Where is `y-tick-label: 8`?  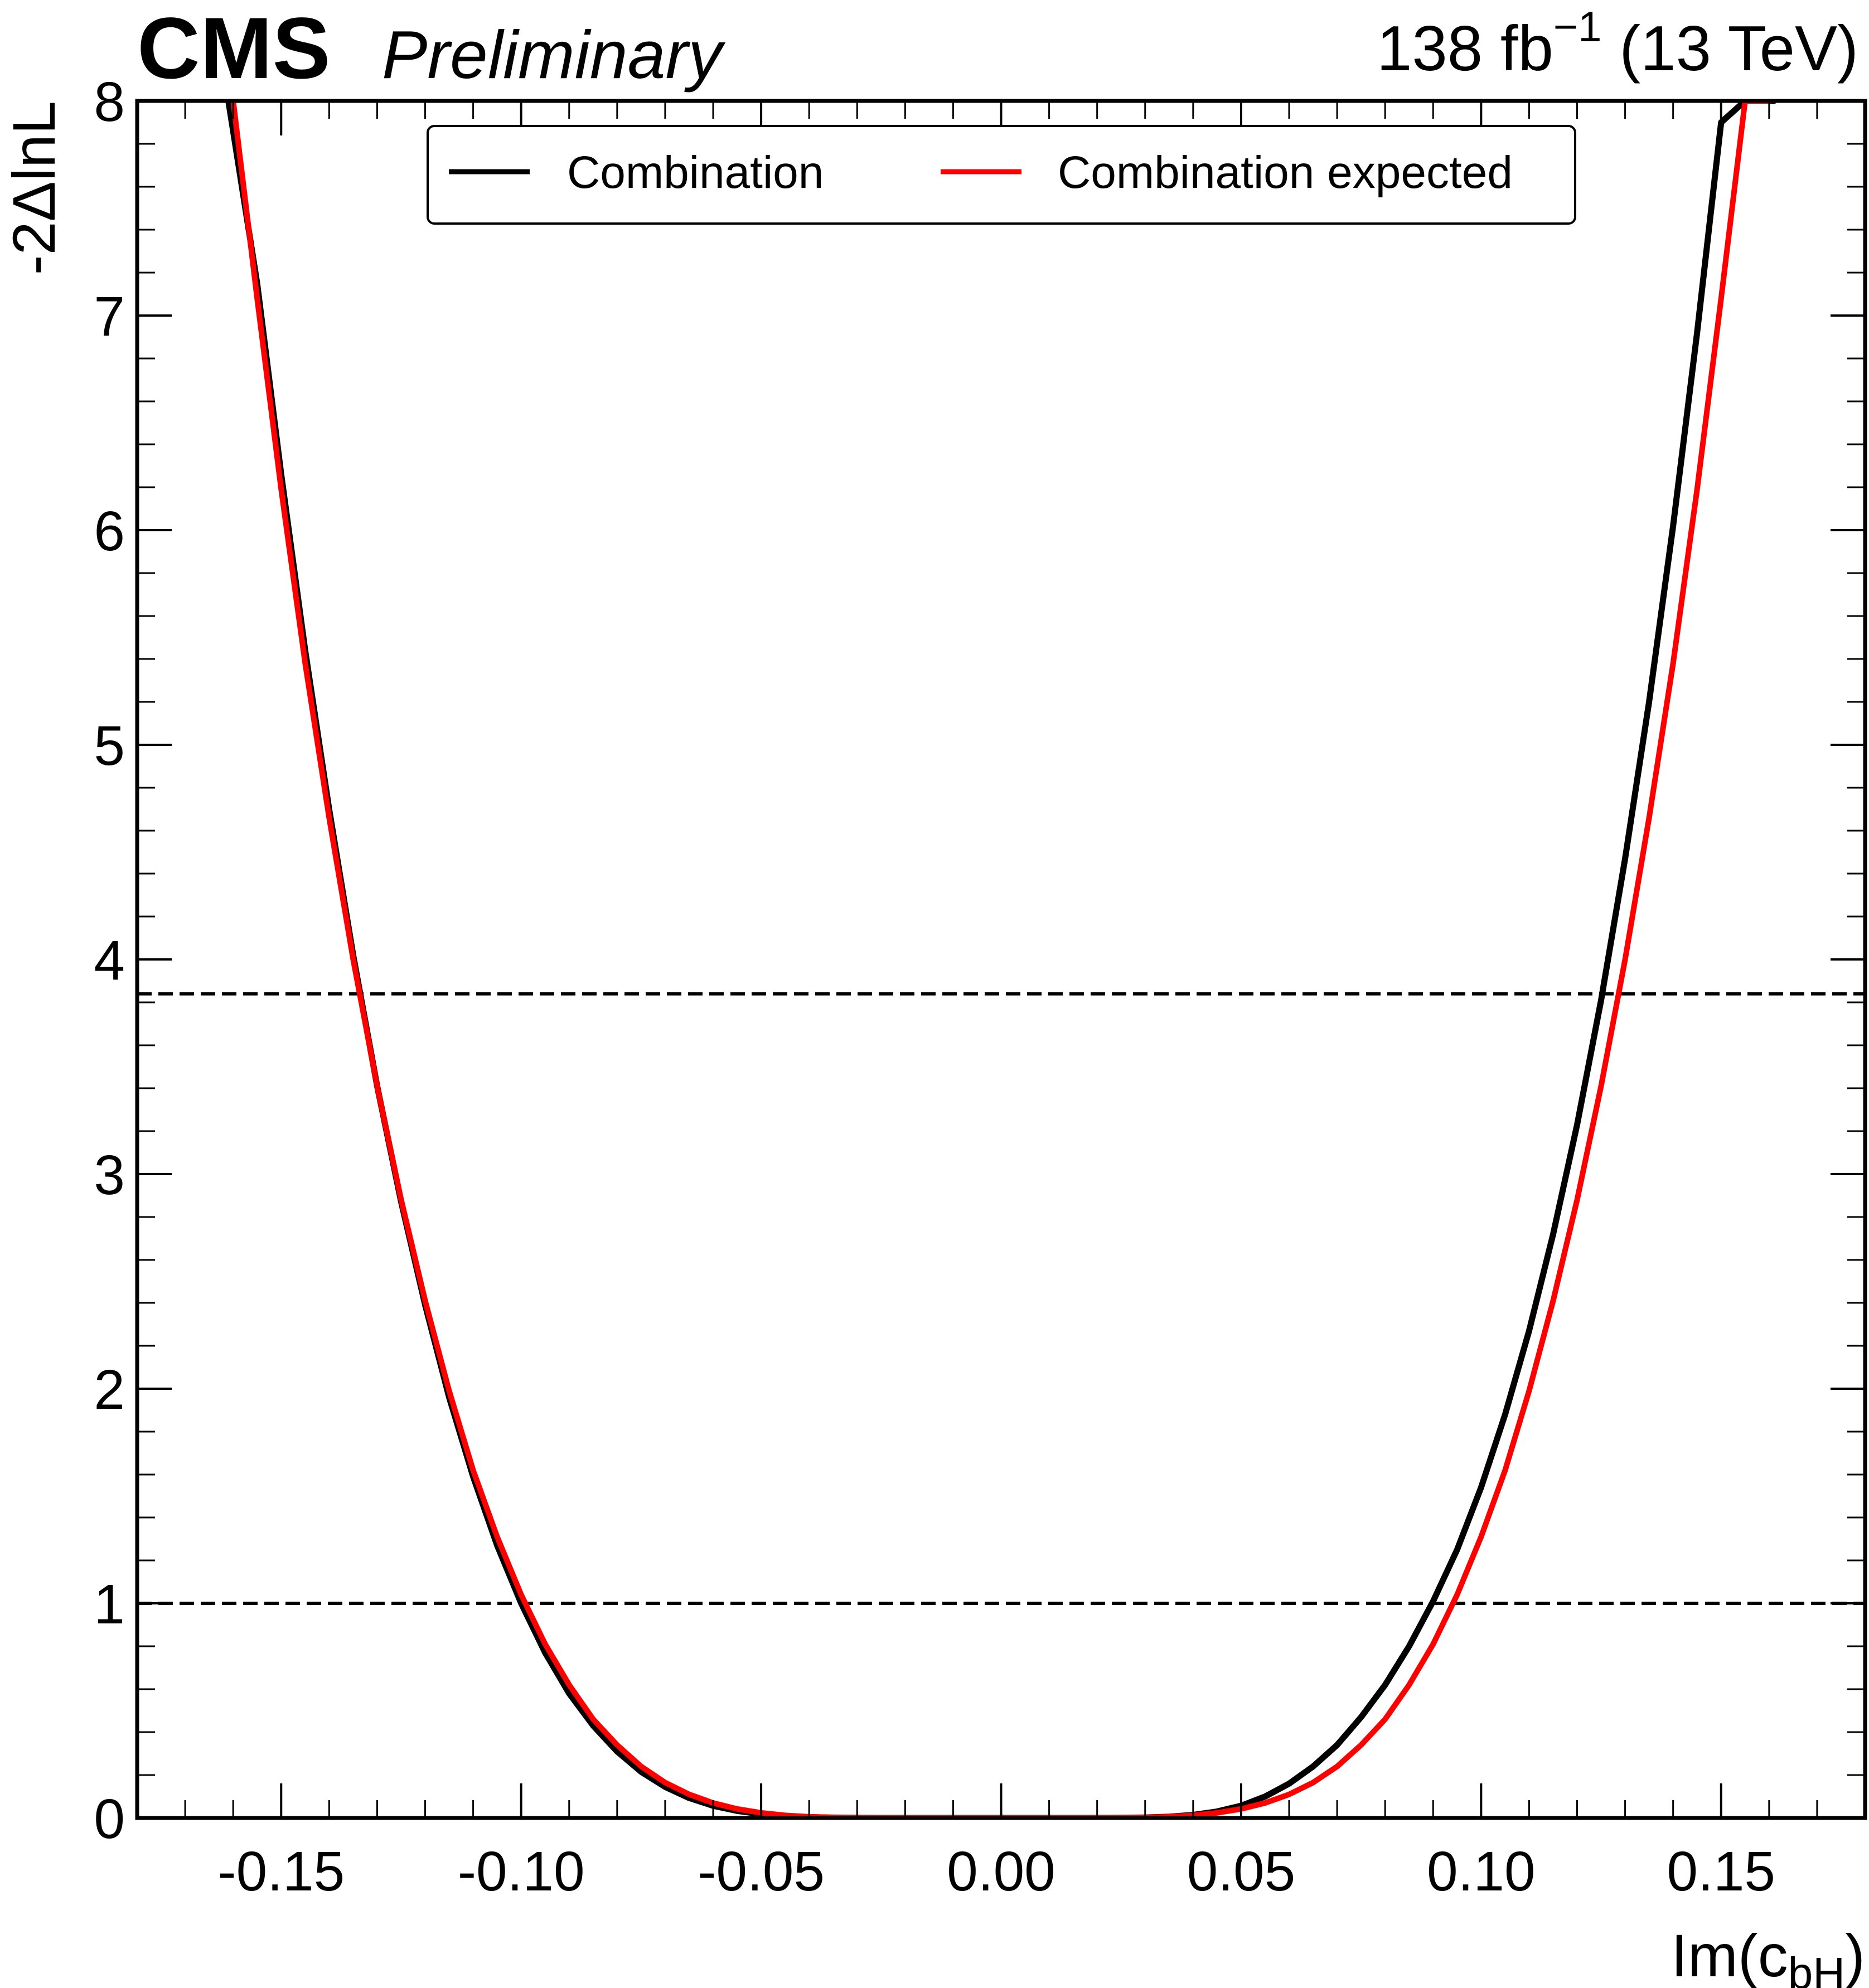
y-tick-label: 8 is located at coordinates (109, 102).